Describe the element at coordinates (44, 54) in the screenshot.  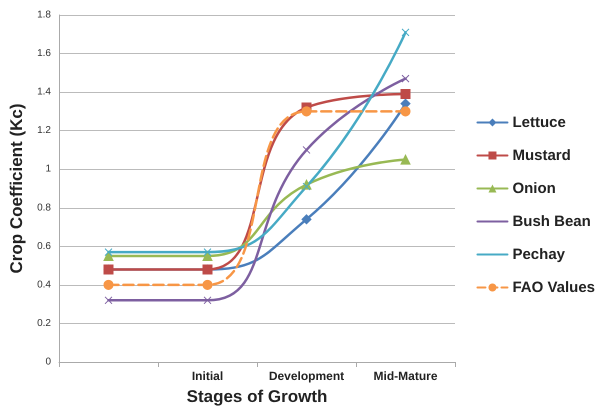
I see `y-tick-label: 1.6` at that location.